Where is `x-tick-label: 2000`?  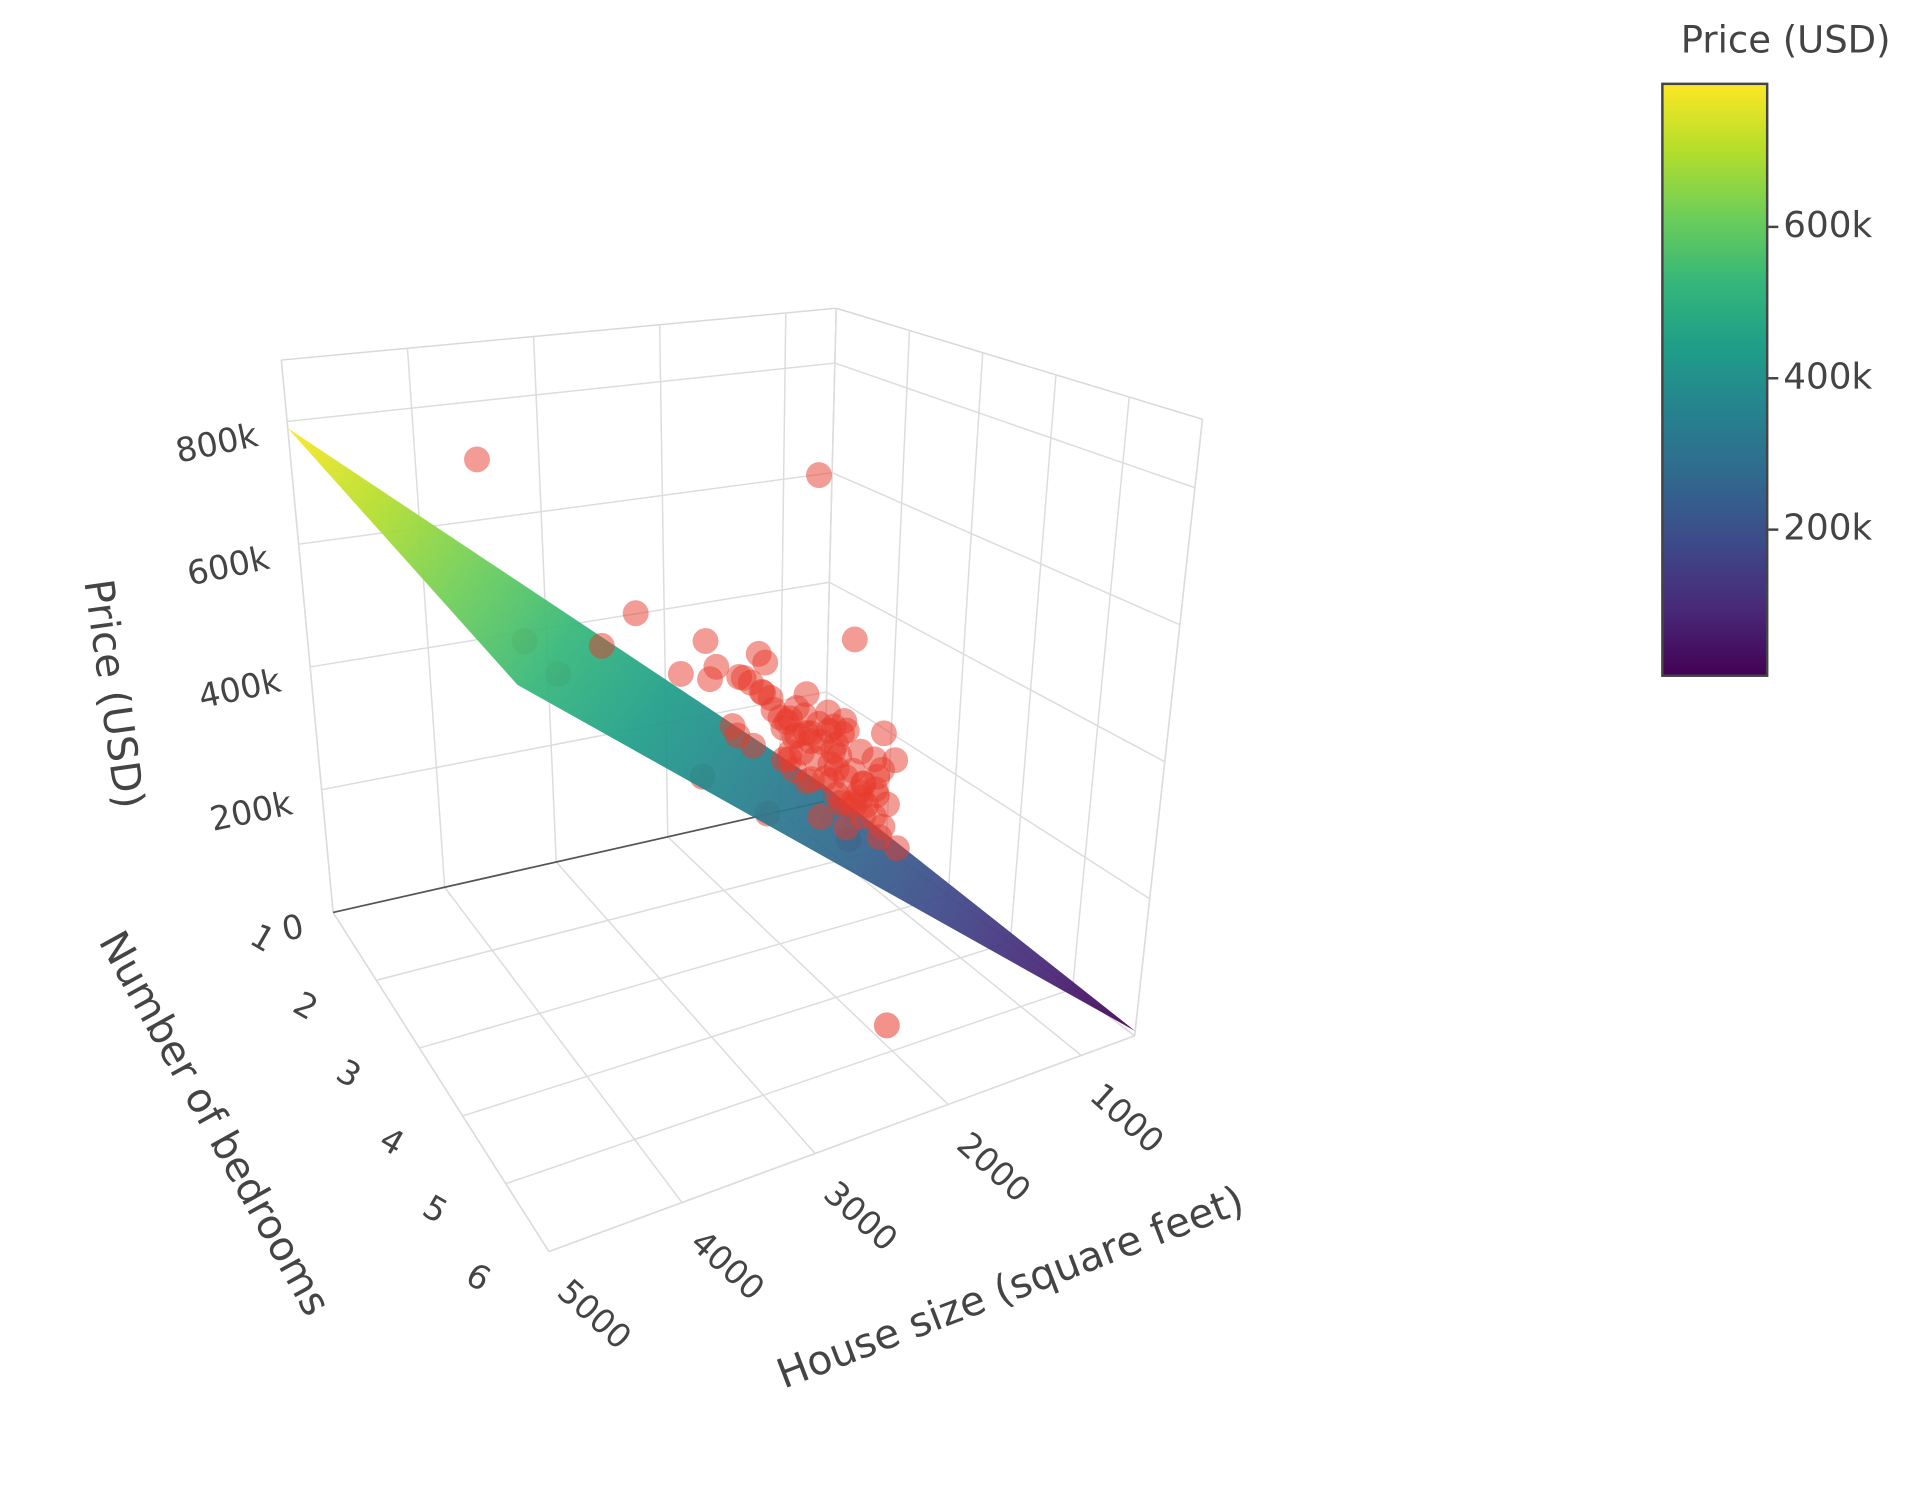 x-tick-label: 2000 is located at coordinates (993, 1167).